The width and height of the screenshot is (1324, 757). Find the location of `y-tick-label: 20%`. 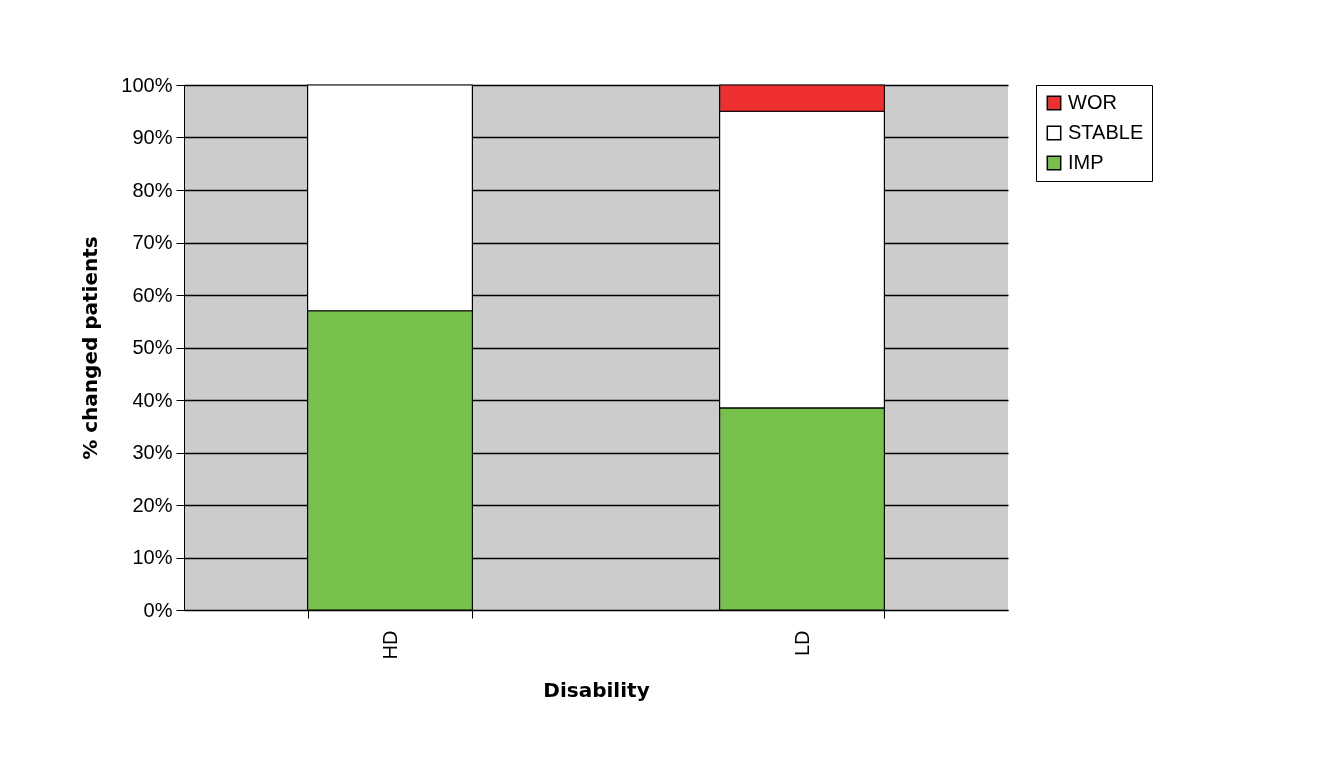

y-tick-label: 20% is located at coordinates (152, 504).